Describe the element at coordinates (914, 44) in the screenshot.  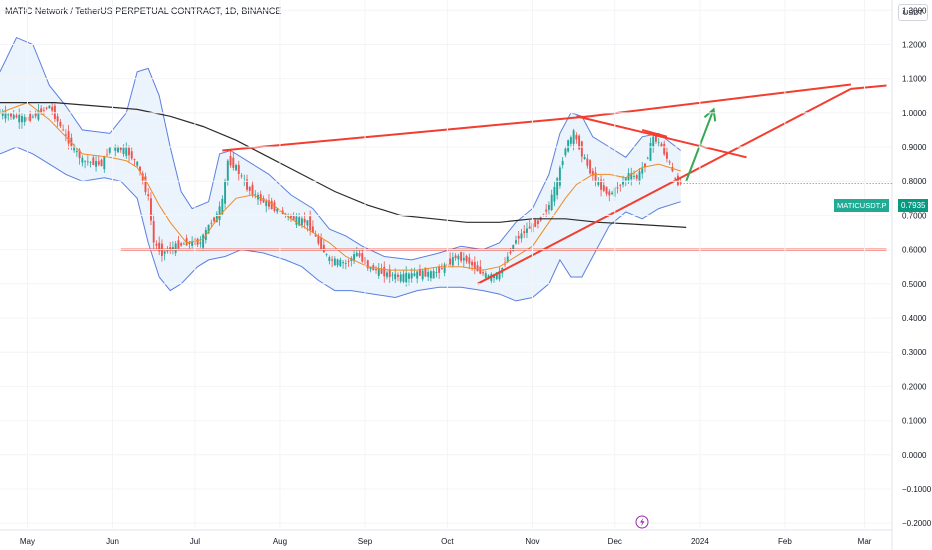
I see `y-tick-label: 1.2000` at that location.